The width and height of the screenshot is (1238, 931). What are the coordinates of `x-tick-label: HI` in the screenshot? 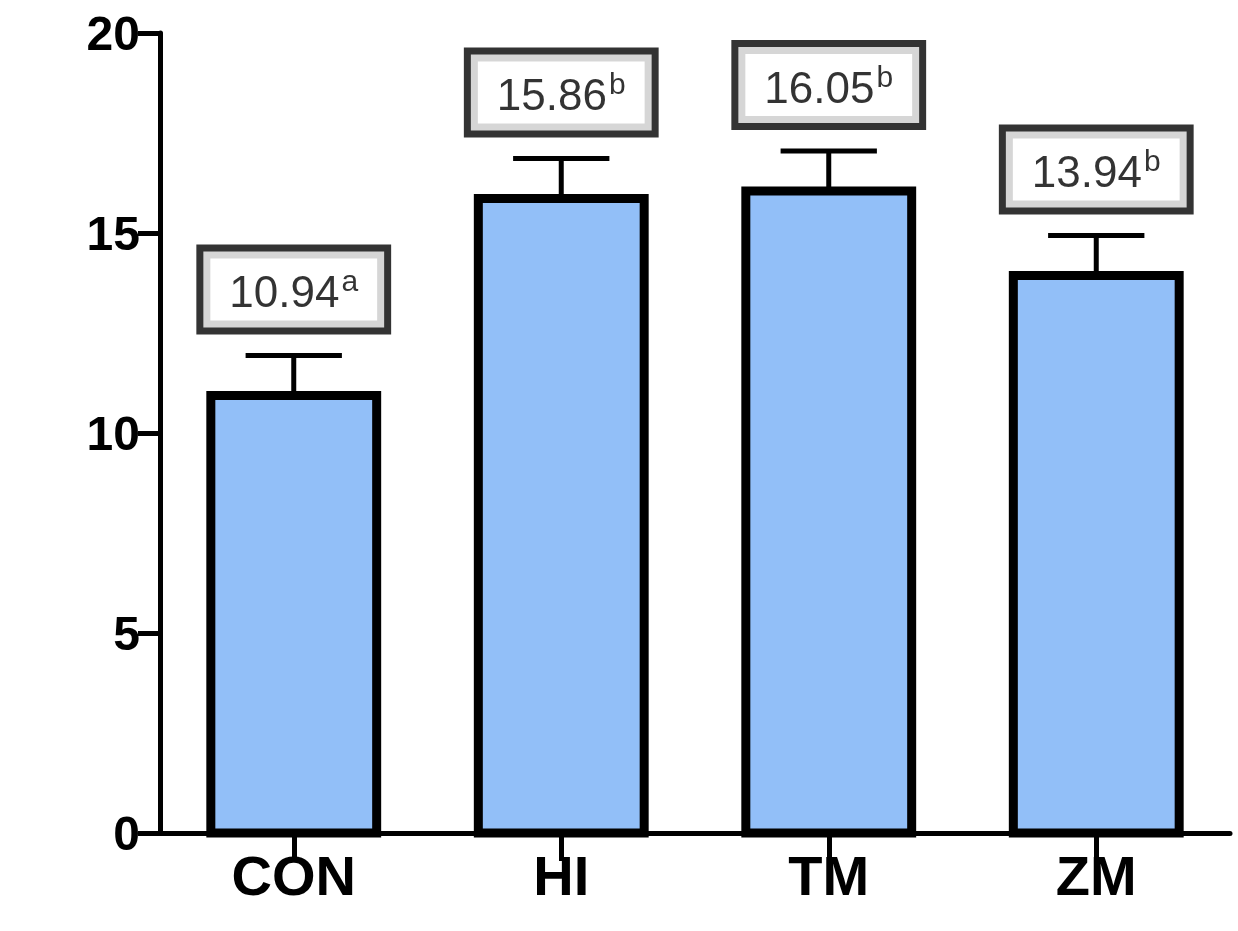 It's located at (561, 875).